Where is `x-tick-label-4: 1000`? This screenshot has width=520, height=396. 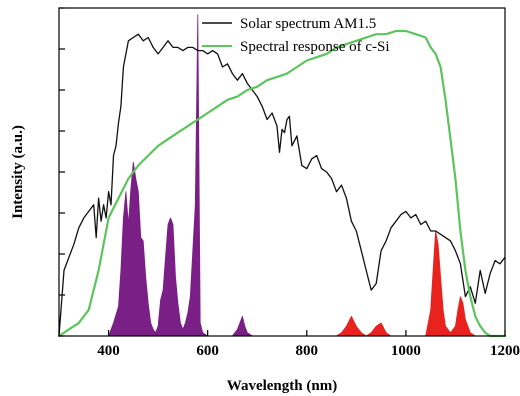
x-tick-label-4: 1000 is located at coordinates (406, 351).